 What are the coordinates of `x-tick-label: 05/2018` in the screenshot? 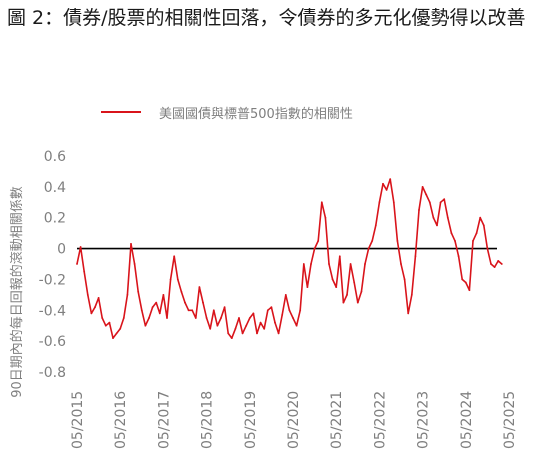 It's located at (208, 420).